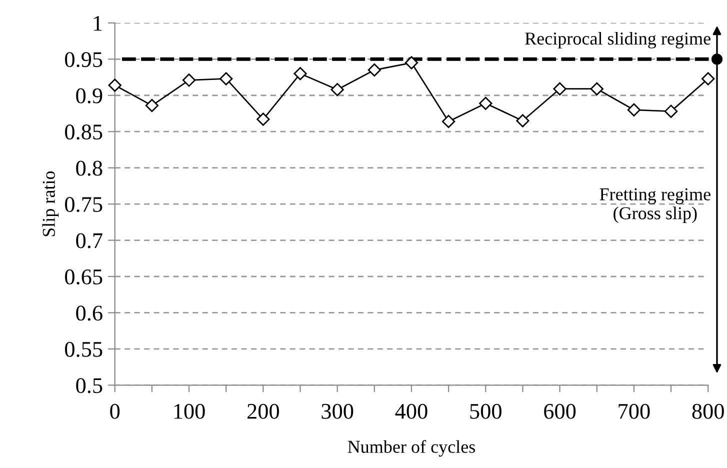  I want to click on x-tick-label: 0, so click(115, 411).